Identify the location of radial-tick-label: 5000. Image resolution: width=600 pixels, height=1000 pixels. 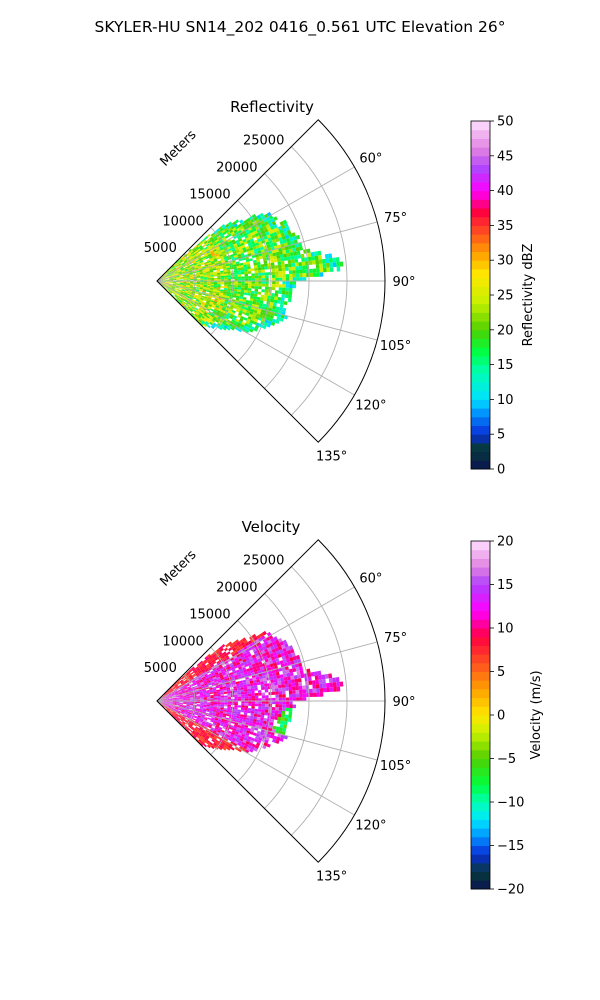
(160, 668).